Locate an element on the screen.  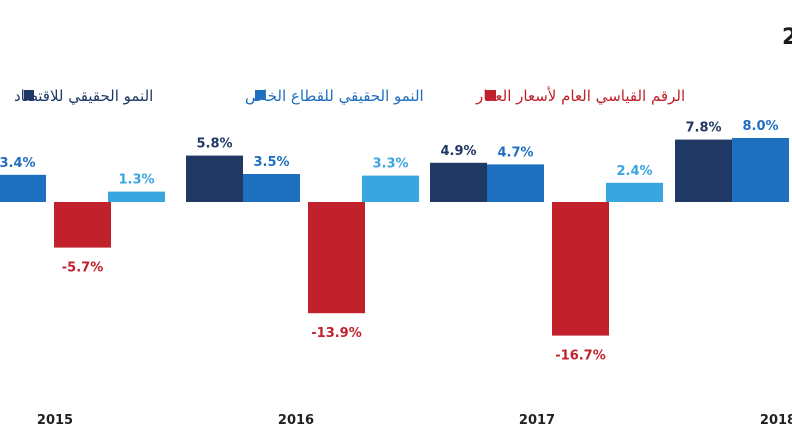
category-label-2018: 2018 is located at coordinates (776, 420).